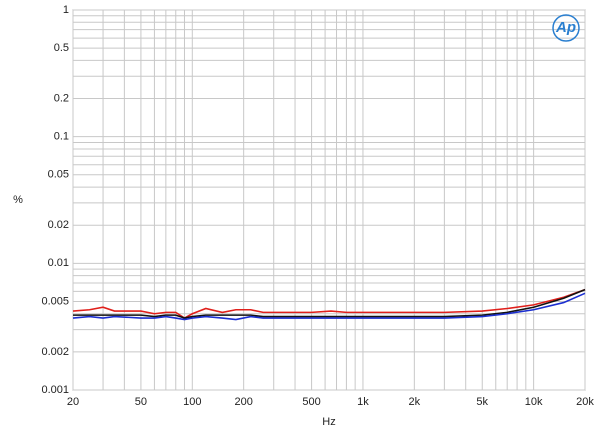 This screenshot has width=600, height=437. Describe the element at coordinates (55, 301) in the screenshot. I see `y-tick-label: 0.005` at that location.